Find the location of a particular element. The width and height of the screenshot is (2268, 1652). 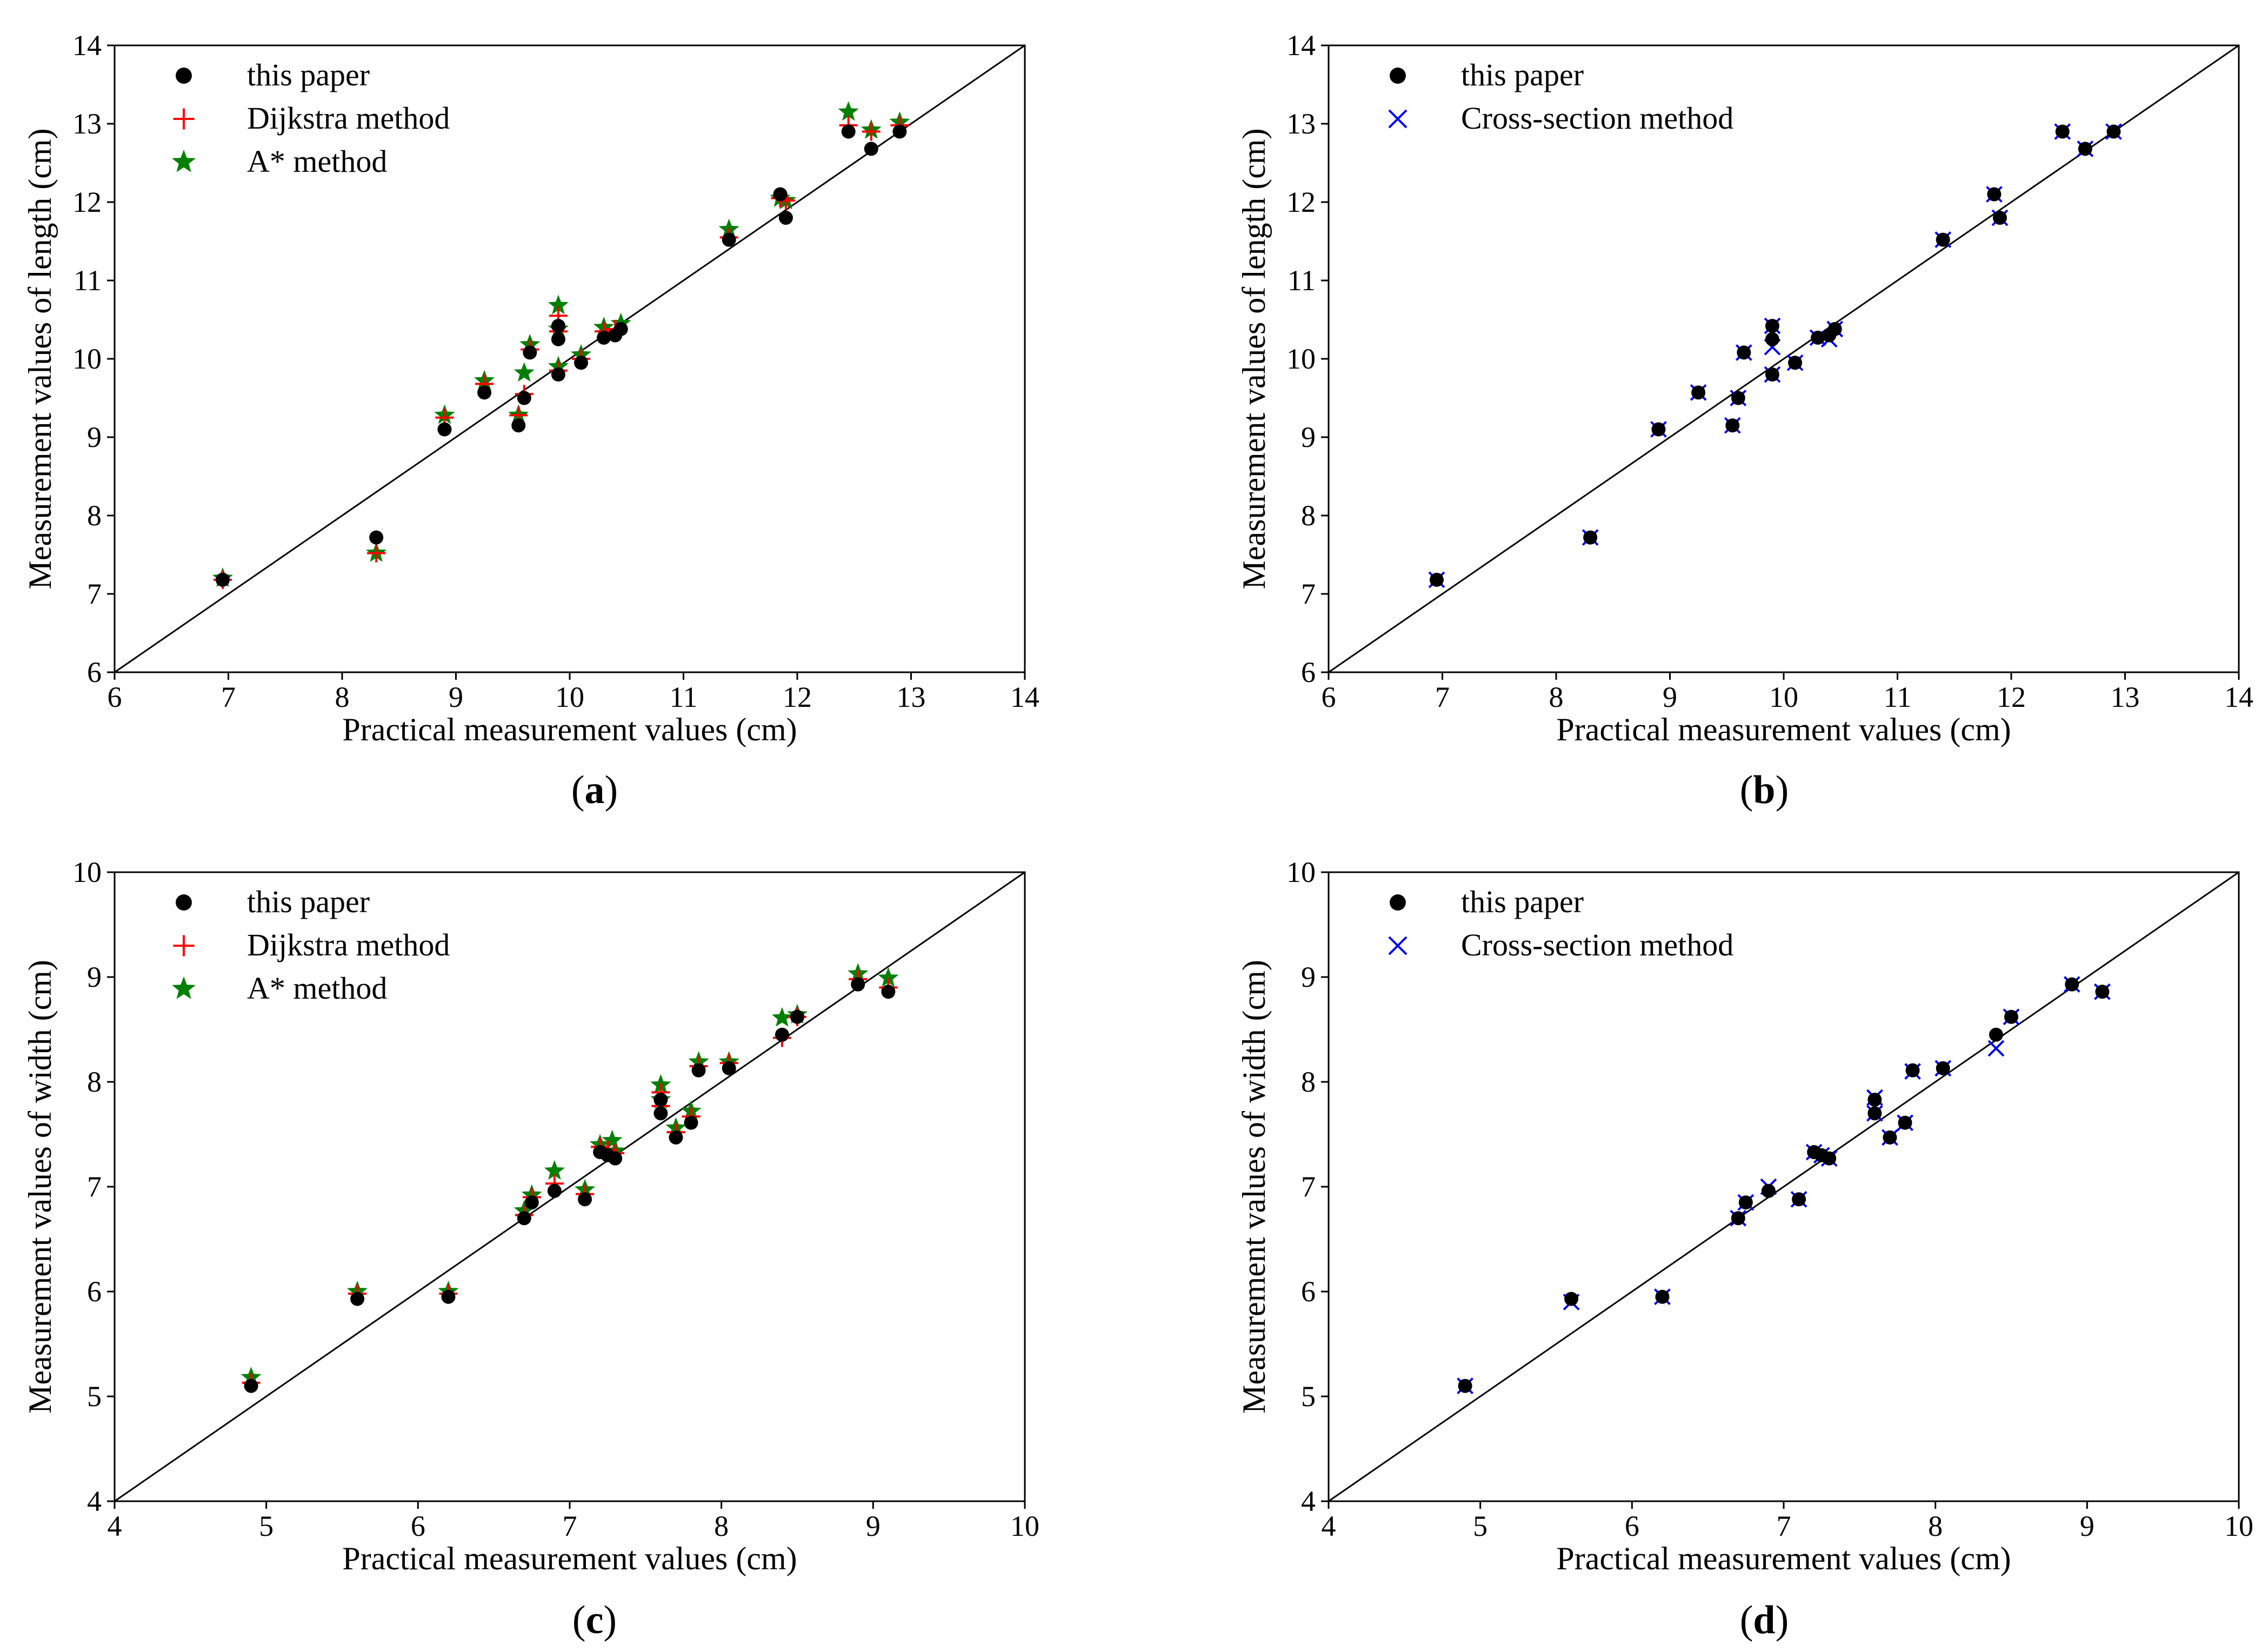

y-tick-label: 12 is located at coordinates (1301, 202).